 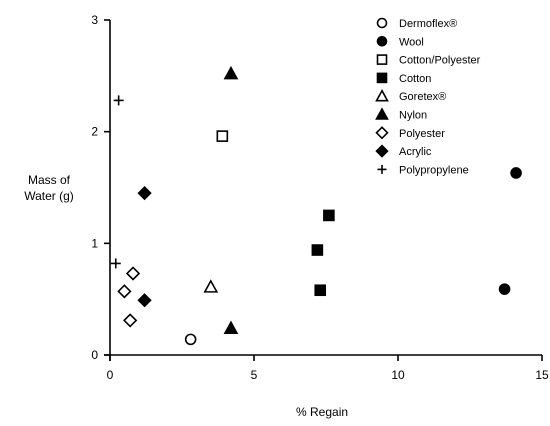 What do you see at coordinates (415, 79) in the screenshot?
I see `legend-label-cotton: Cotton` at bounding box center [415, 79].